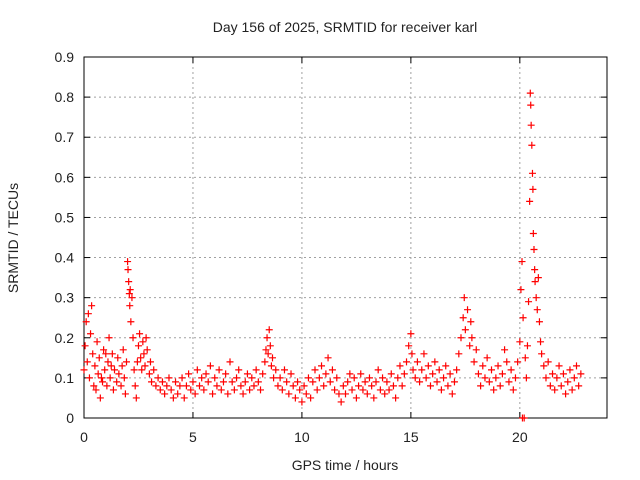 The width and height of the screenshot is (640, 480). I want to click on x-tick-label: 10, so click(302, 437).